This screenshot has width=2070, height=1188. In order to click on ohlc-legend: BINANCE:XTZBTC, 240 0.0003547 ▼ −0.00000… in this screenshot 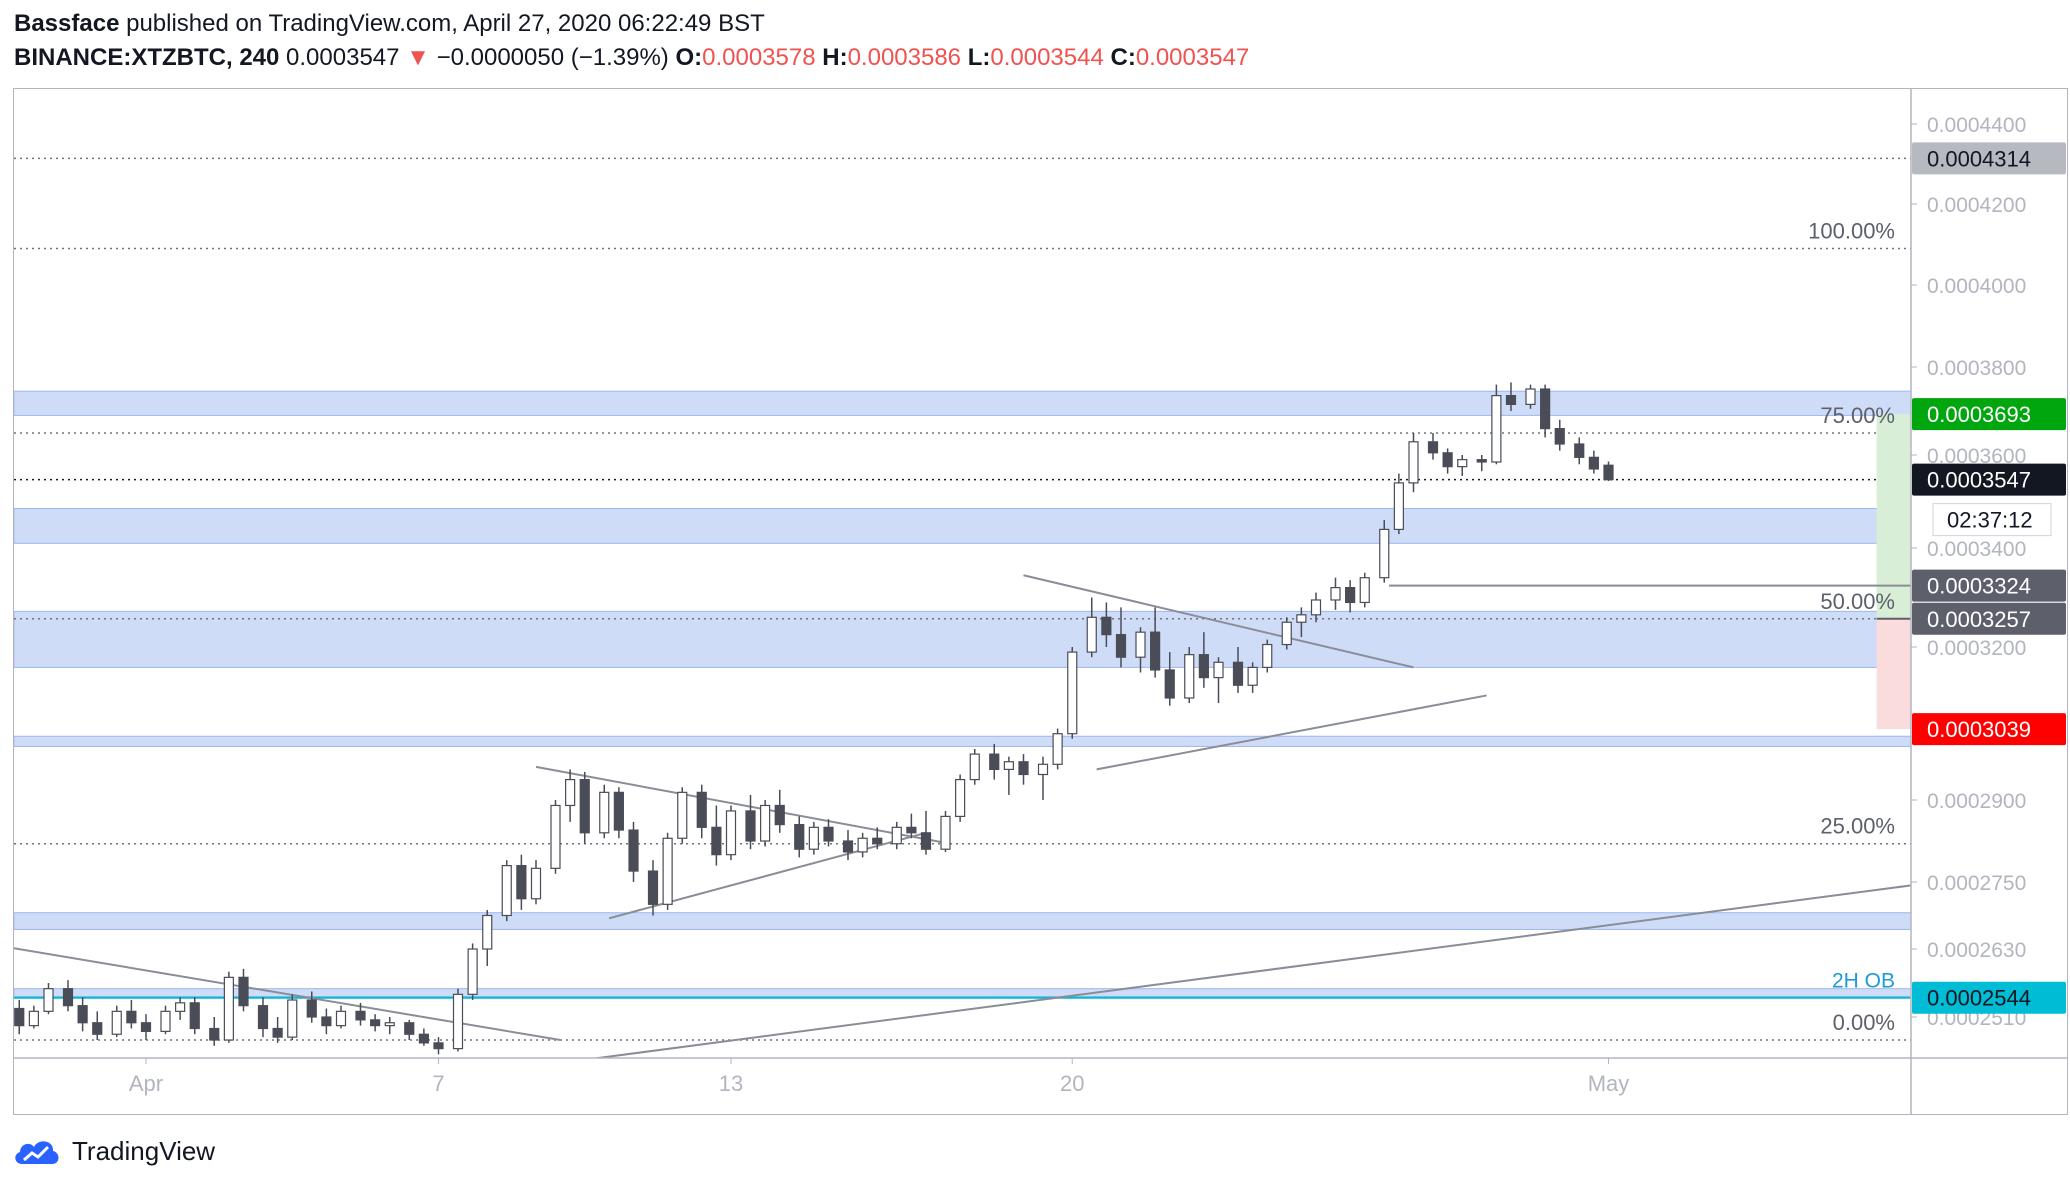, I will do `click(631, 58)`.